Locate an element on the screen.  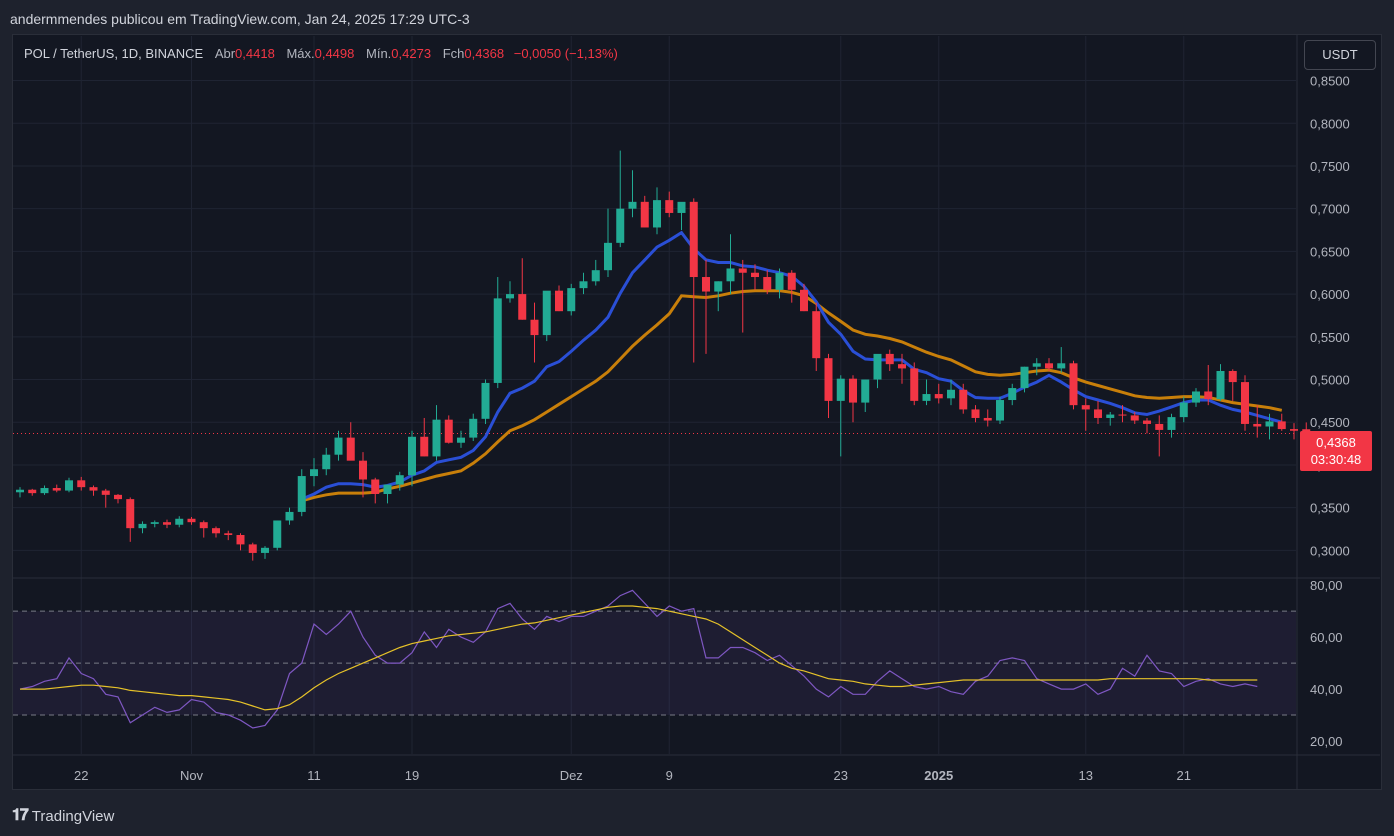
last-price-tag: 0,4368 03:30:48 is located at coordinates (1336, 451).